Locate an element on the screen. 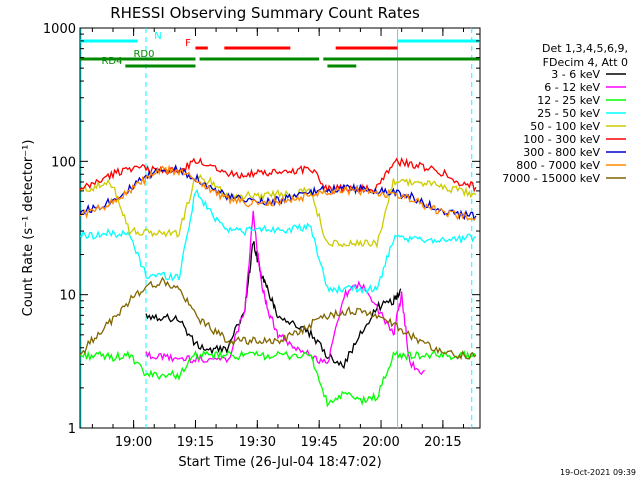  y-tick-label-3: 1000 is located at coordinates (59, 29).